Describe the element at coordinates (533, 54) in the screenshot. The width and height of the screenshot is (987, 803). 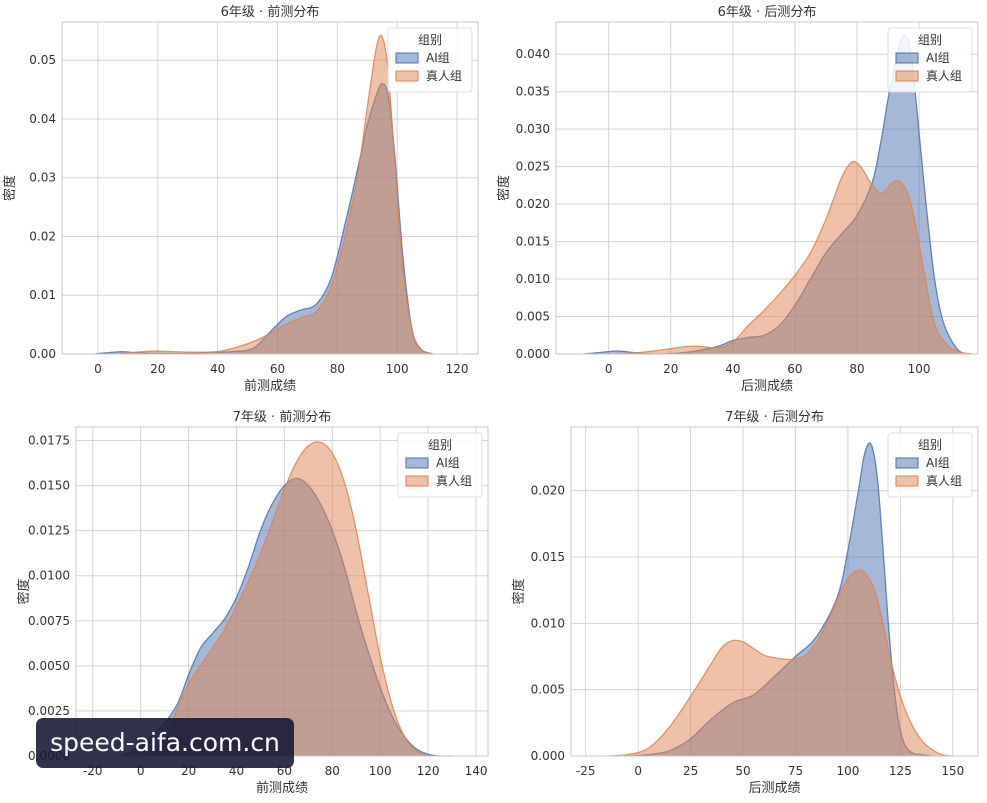
I see `y-tick-label: 0.040` at that location.